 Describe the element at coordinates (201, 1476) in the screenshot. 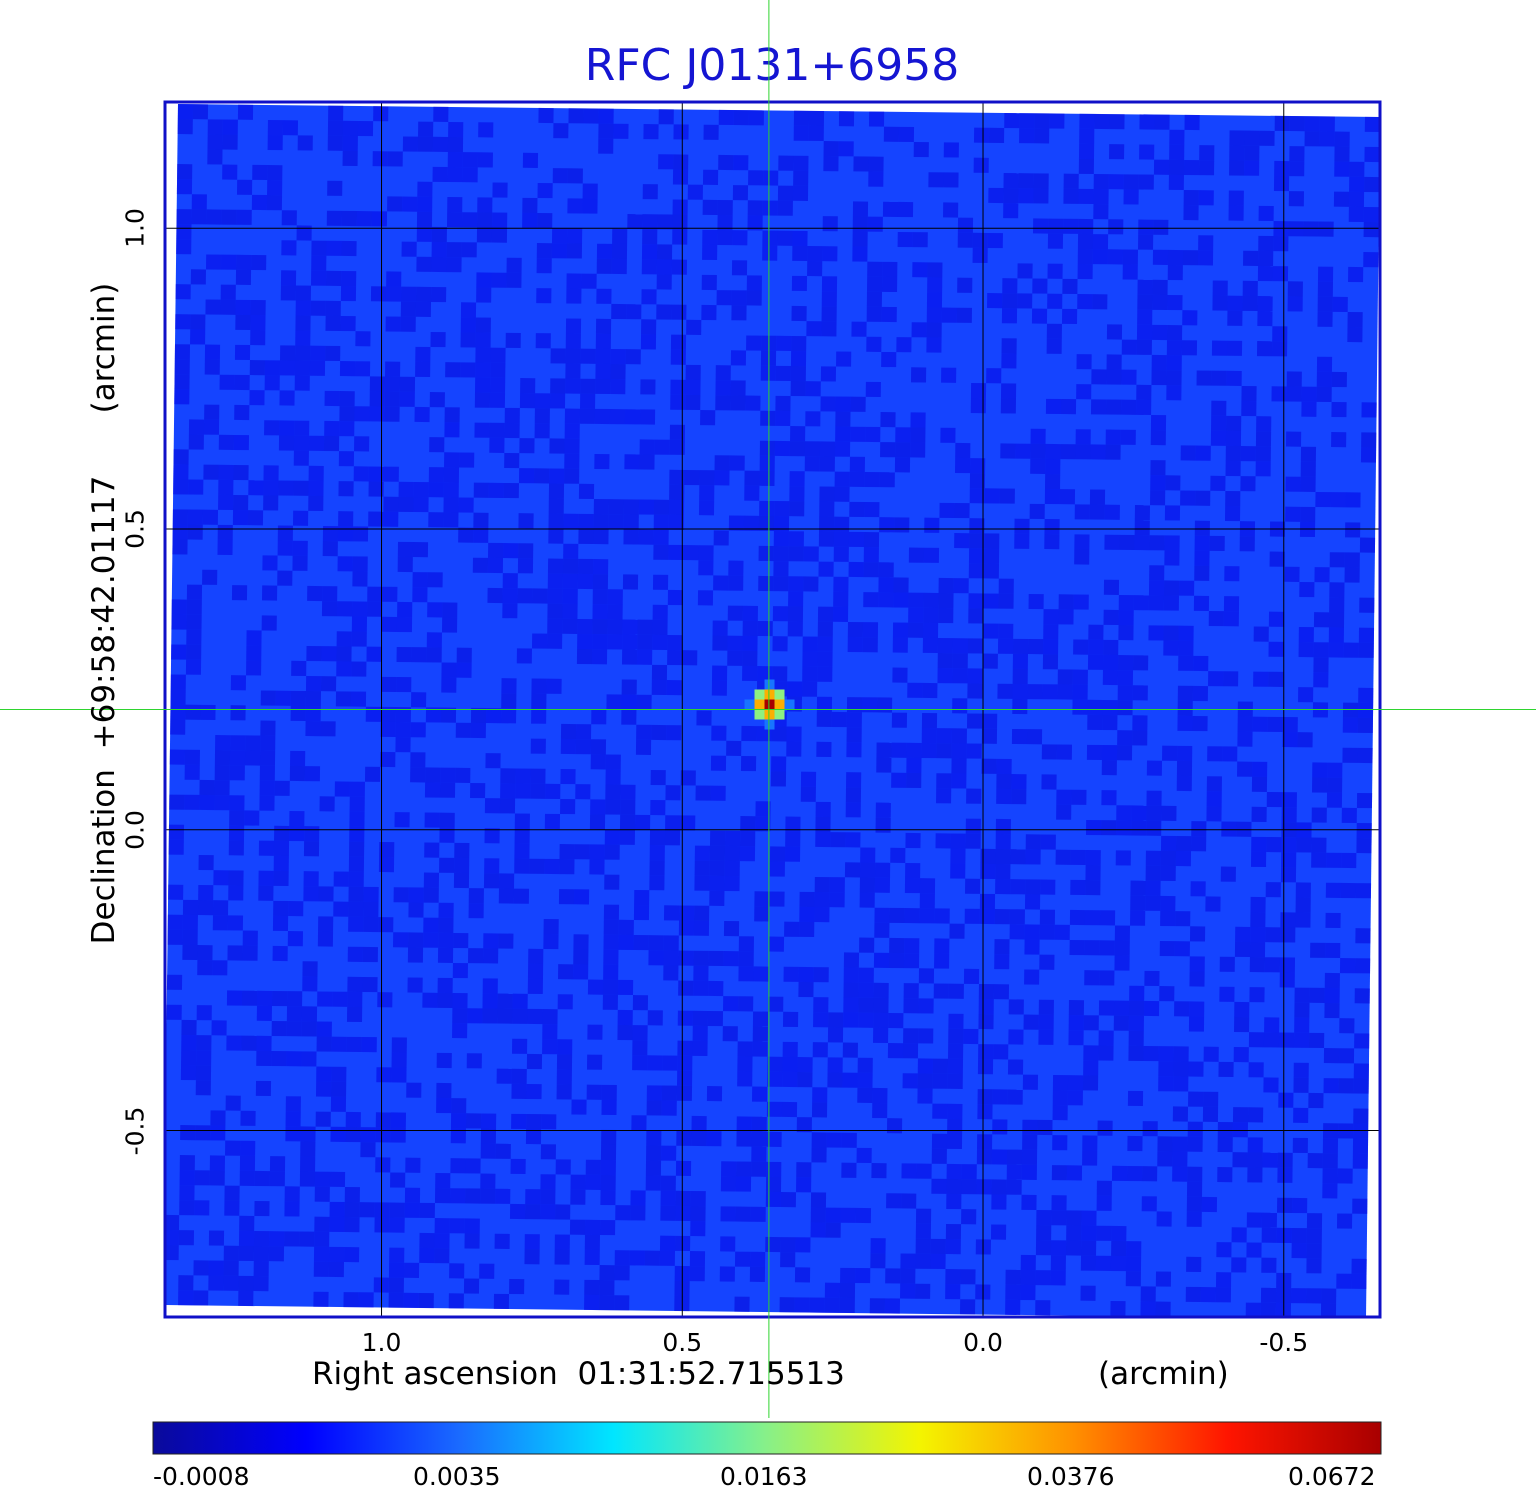

I see `colorbar-tick-label: -0.0008` at that location.